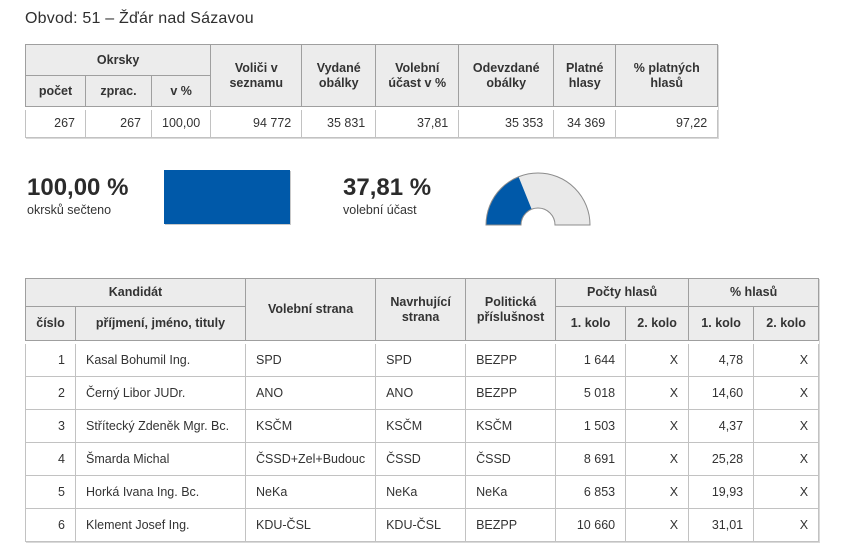 This screenshot has width=865, height=559. I want to click on col-header-kandidat: Kandidát, so click(135, 292).